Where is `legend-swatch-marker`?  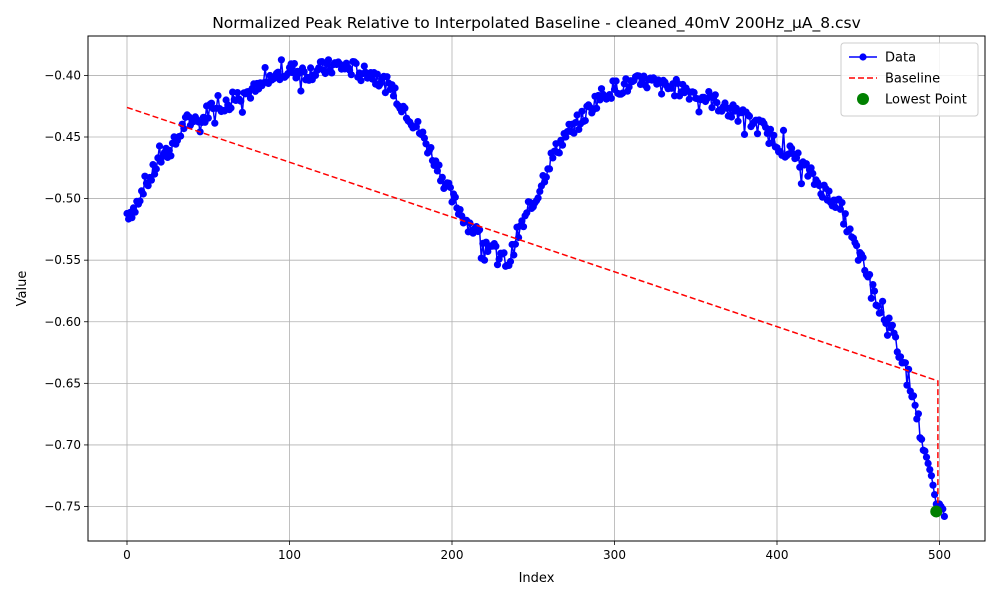
legend-swatch-marker is located at coordinates (863, 99).